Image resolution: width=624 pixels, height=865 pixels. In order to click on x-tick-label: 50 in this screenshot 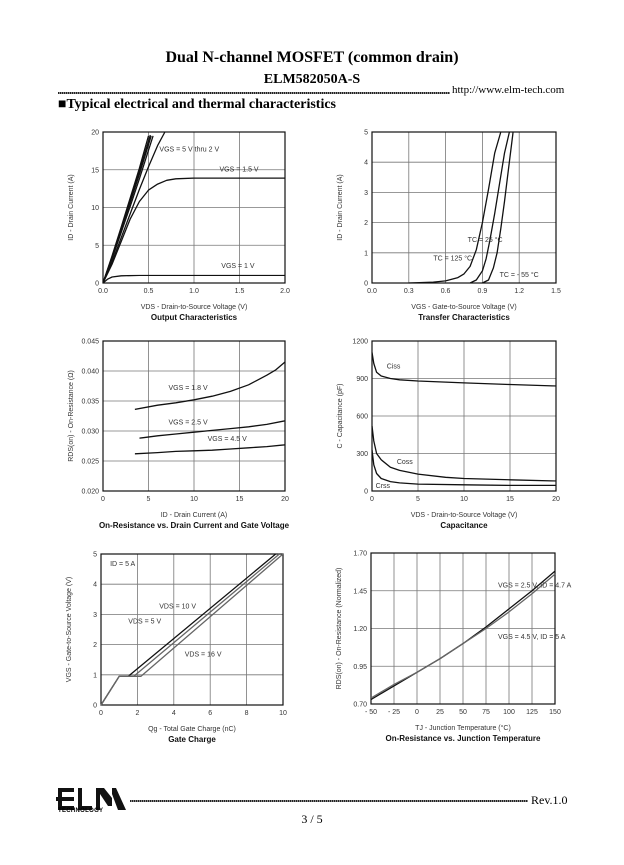, I will do `click(463, 712)`.